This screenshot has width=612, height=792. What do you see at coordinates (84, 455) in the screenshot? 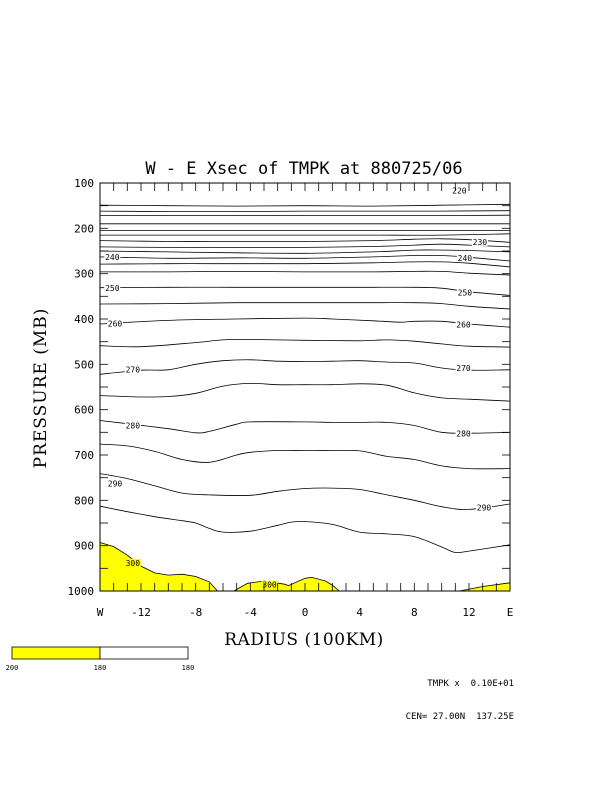
I see `y-tick-label-6: 700` at bounding box center [84, 455].